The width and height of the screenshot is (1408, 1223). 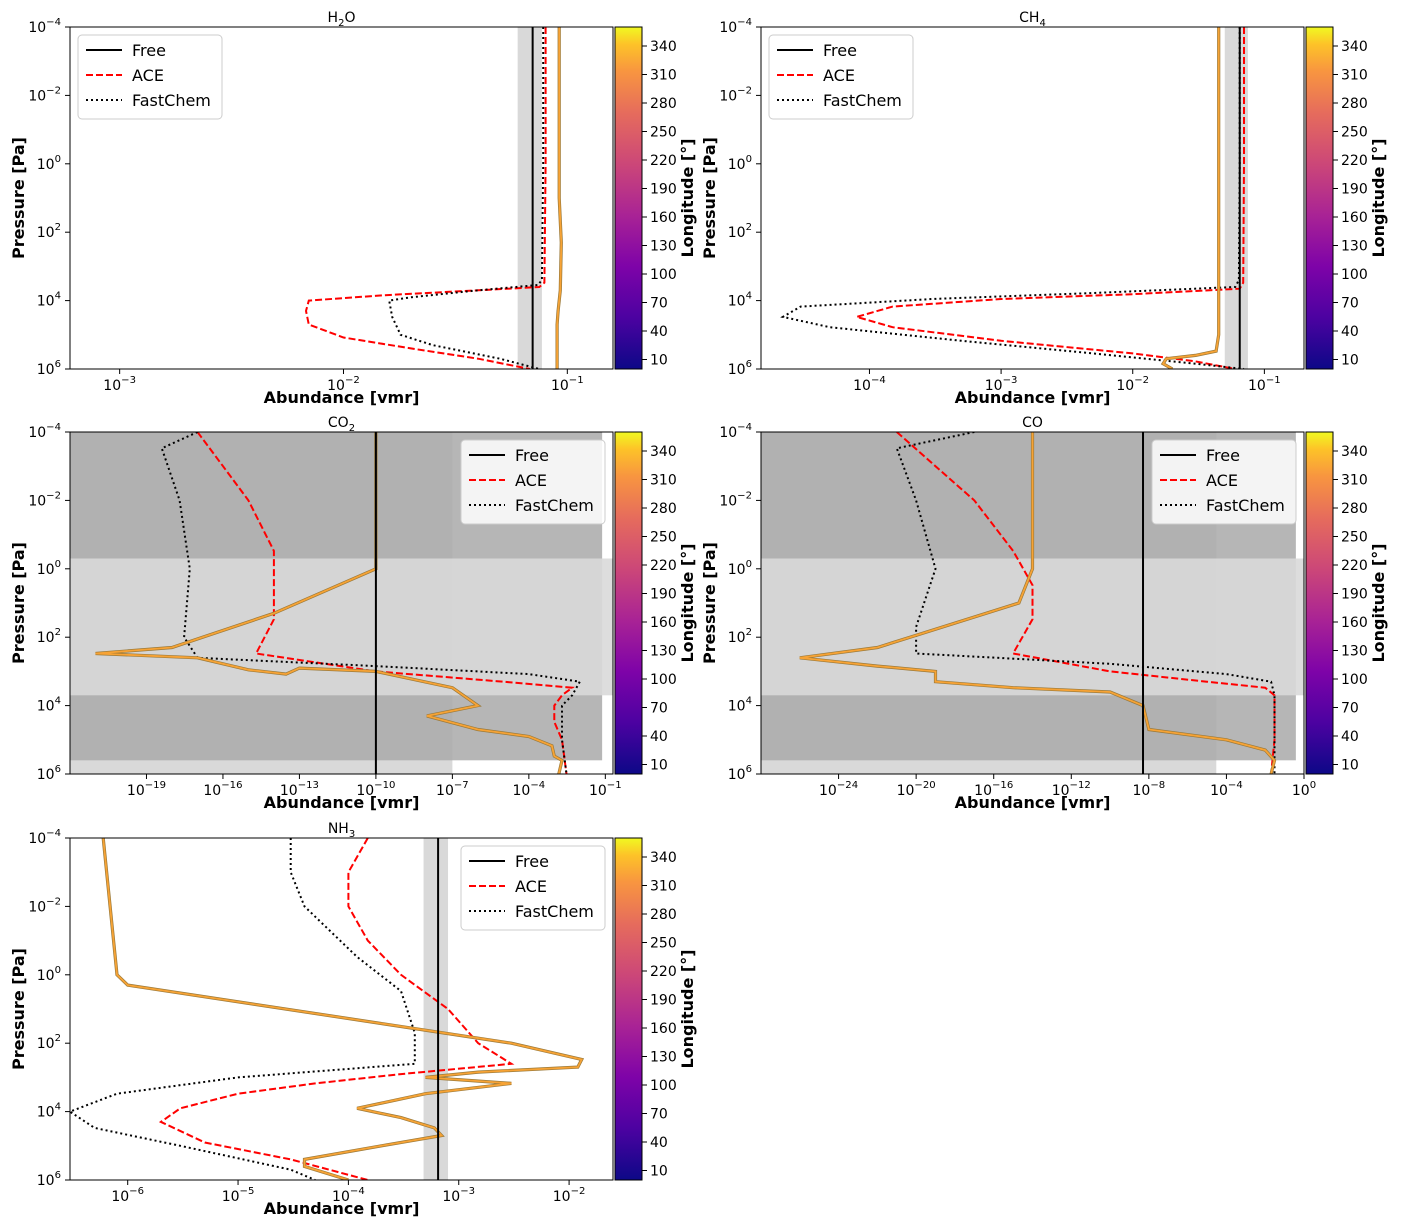 What do you see at coordinates (1264, 384) in the screenshot?
I see `x-tick-label: 10⁻¹` at bounding box center [1264, 384].